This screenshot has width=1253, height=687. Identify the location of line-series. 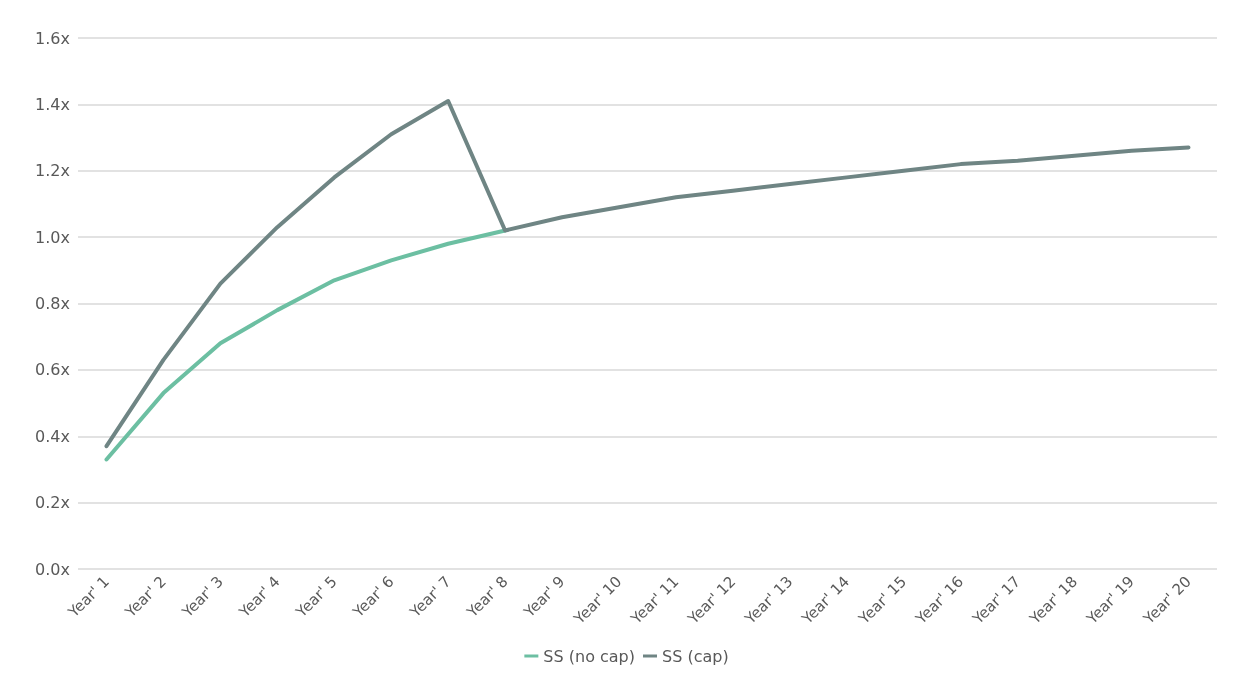
(306, 345).